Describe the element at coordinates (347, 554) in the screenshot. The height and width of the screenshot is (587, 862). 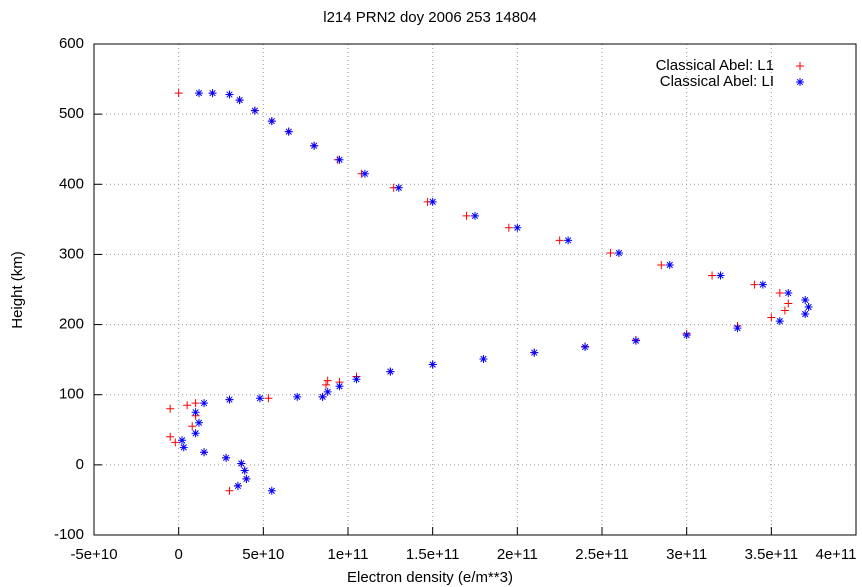
I see `x-tick-label: 1e+11` at that location.